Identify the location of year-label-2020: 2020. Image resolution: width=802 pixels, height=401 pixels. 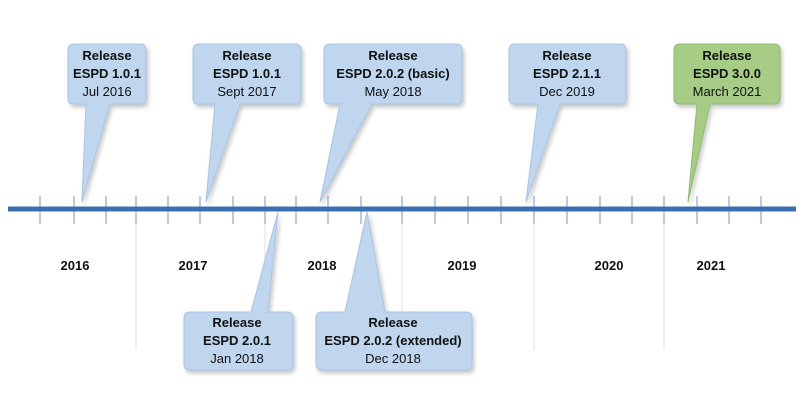
(609, 265).